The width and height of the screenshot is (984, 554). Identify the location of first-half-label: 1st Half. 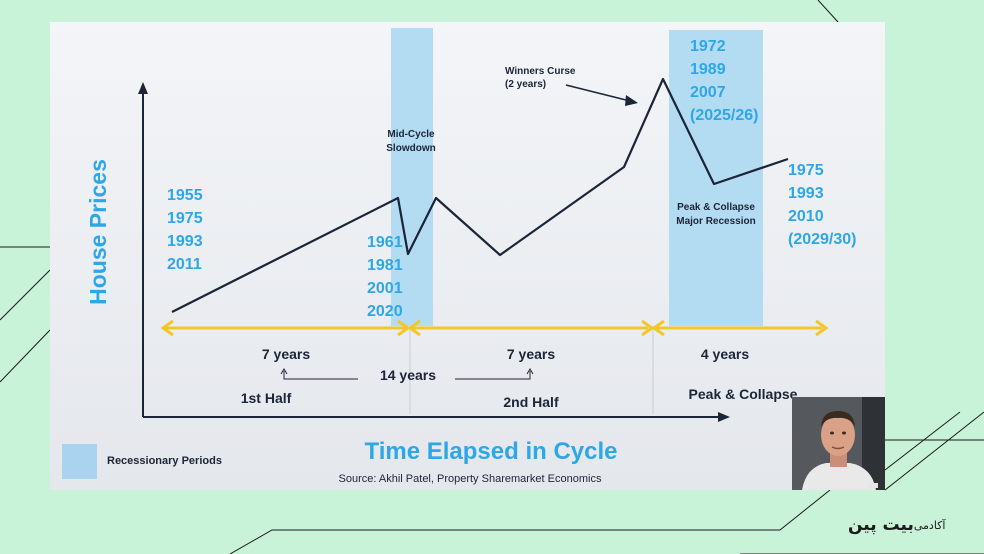
(266, 398).